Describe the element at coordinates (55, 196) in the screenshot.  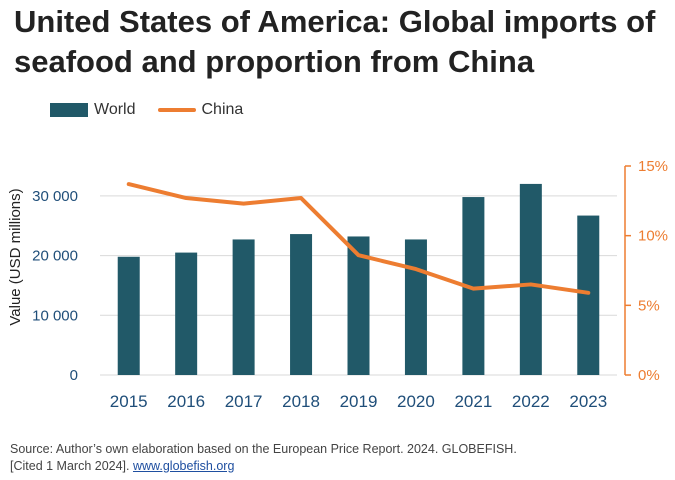
I see `y-tick-label: 30 000` at that location.